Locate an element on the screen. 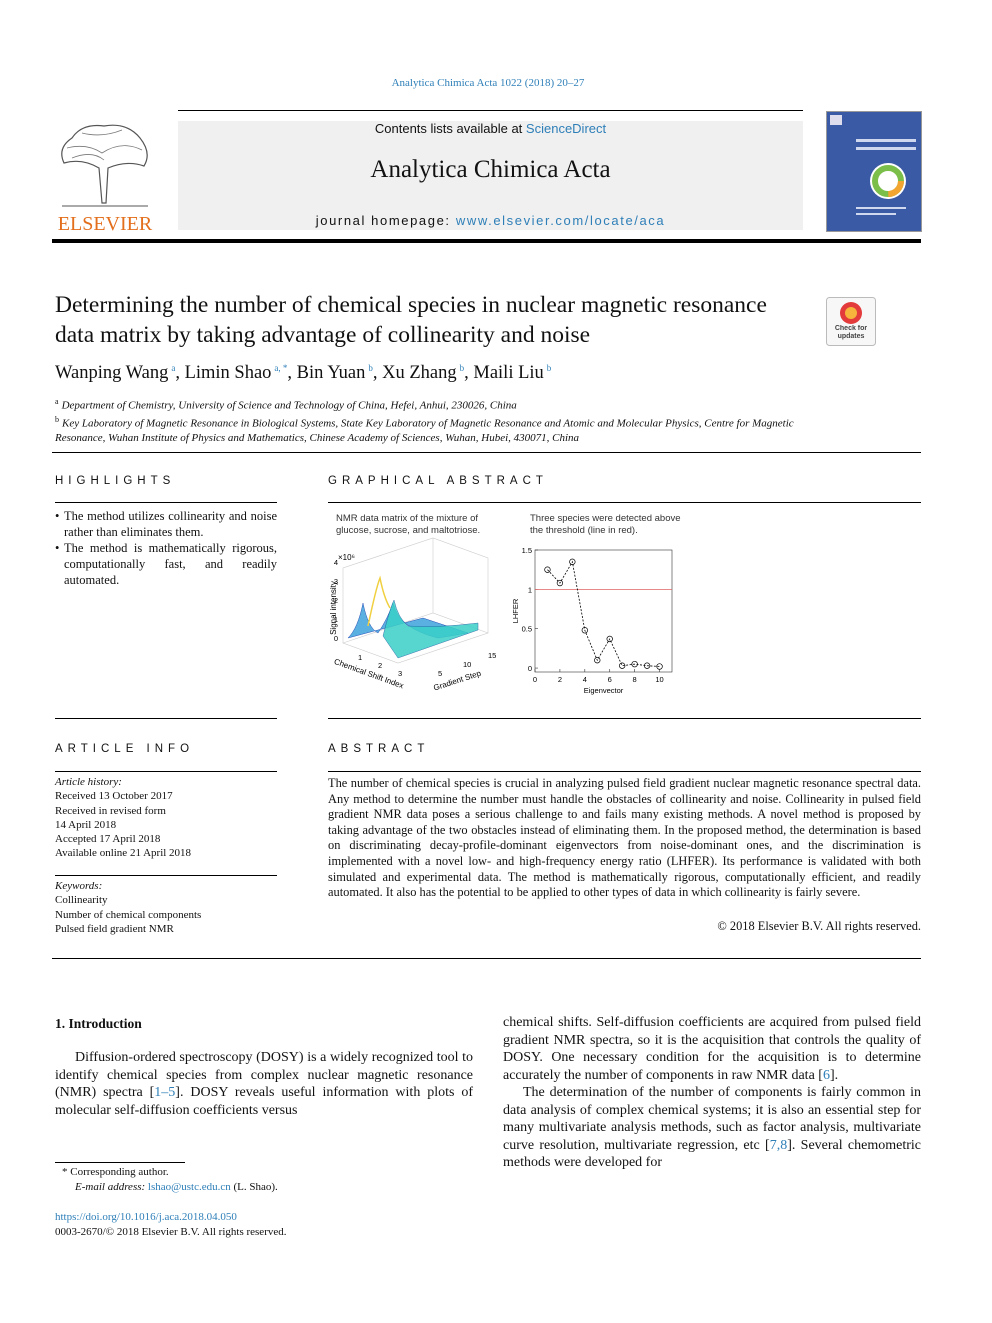 The width and height of the screenshot is (992, 1323). x-tick-label: 8 is located at coordinates (635, 679).